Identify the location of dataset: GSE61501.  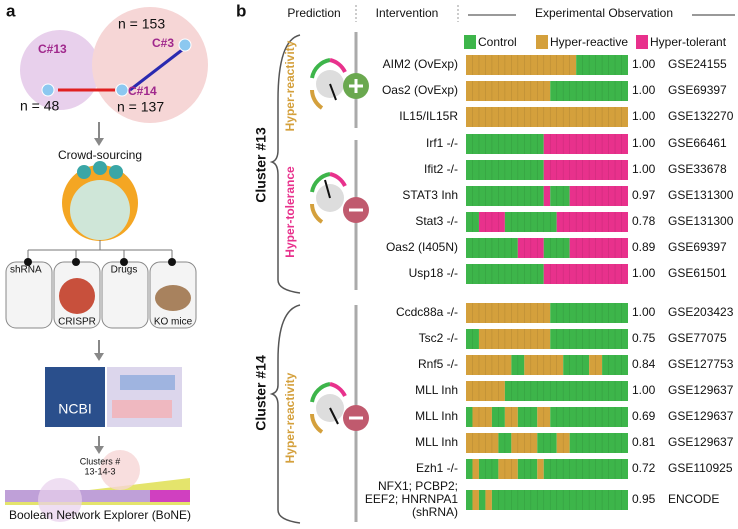
(697, 273).